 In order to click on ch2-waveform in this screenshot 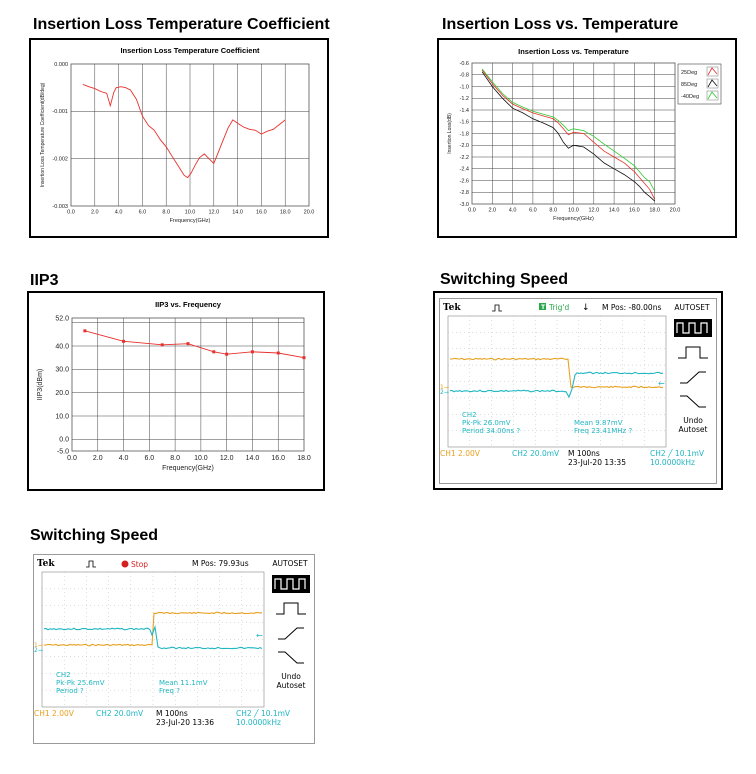, I will do `click(556, 385)`.